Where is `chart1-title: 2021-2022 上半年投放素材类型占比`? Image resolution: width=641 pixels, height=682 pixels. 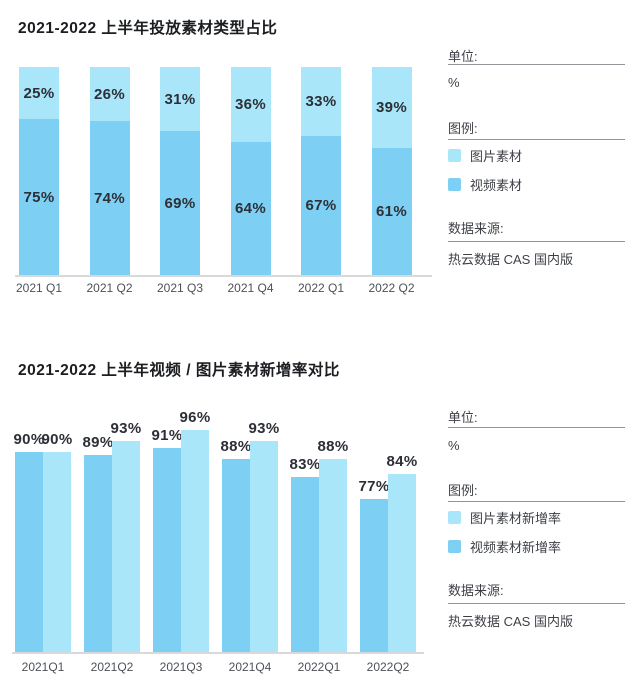
chart1-title: 2021-2022 上半年投放素材类型占比 is located at coordinates (148, 28).